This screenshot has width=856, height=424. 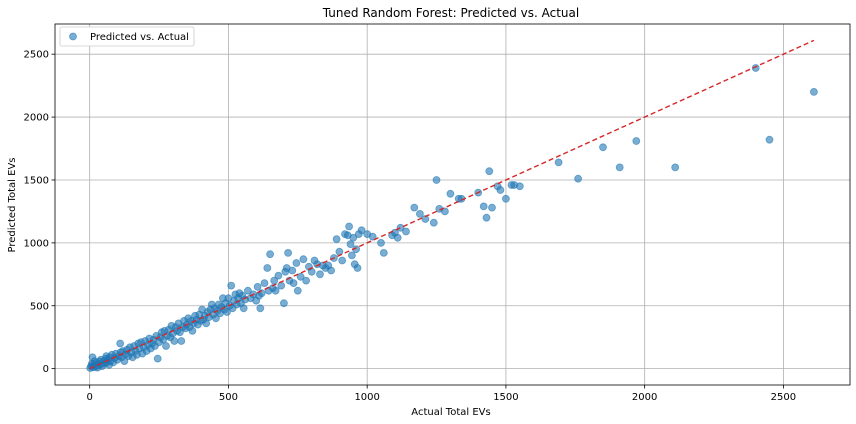 What do you see at coordinates (36, 243) in the screenshot?
I see `y-tick-label: 1000` at bounding box center [36, 243].